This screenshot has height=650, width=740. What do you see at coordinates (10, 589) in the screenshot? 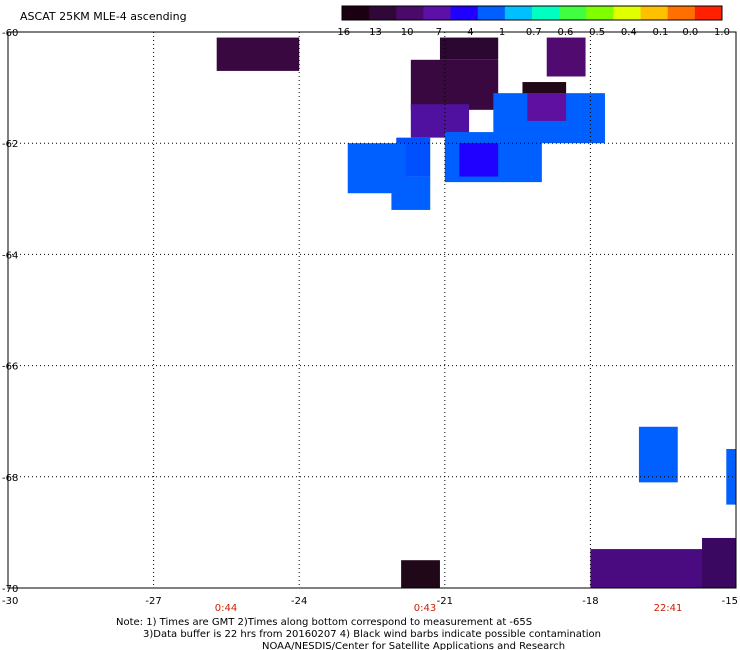
I see `lat-tick-label: -70` at bounding box center [10, 589].